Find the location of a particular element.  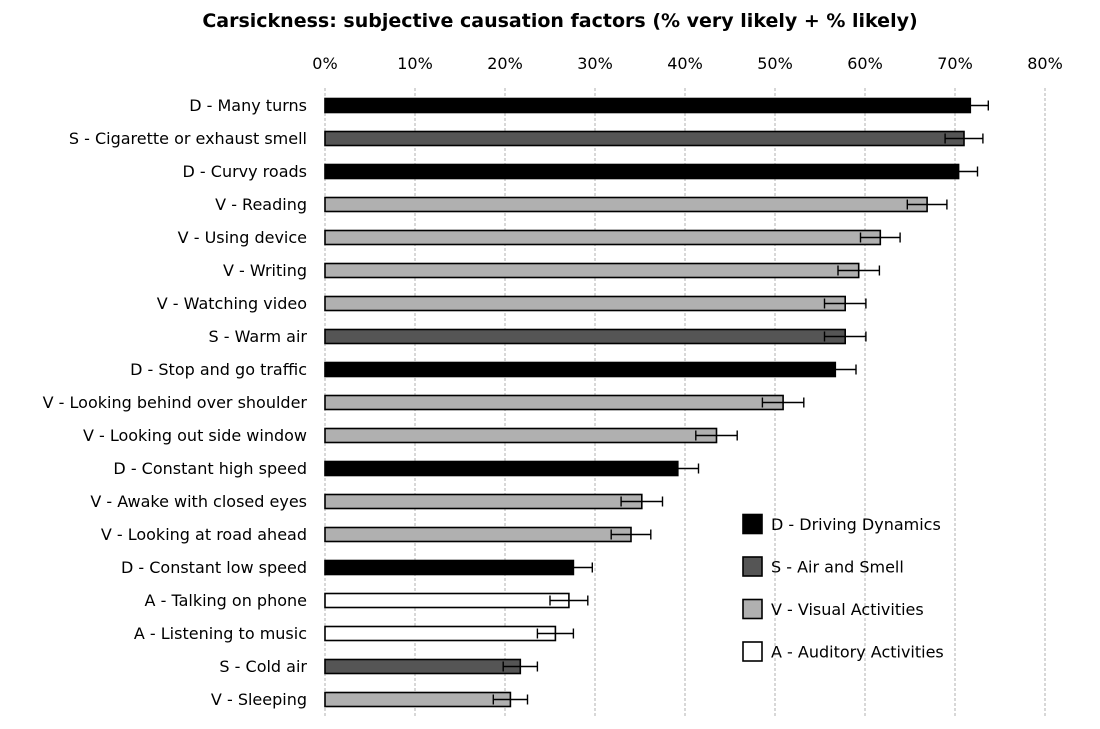

x-tick-label: 0% is located at coordinates (324, 63).